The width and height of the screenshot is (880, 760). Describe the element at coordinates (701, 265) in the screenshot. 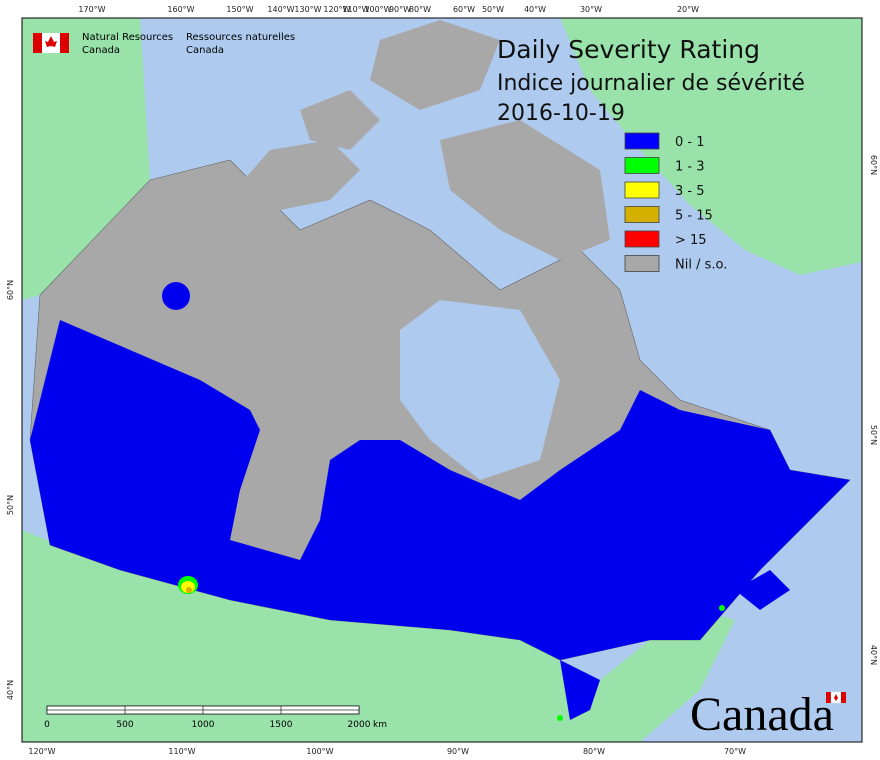

I see `legend-label: Nil / s.o.` at that location.